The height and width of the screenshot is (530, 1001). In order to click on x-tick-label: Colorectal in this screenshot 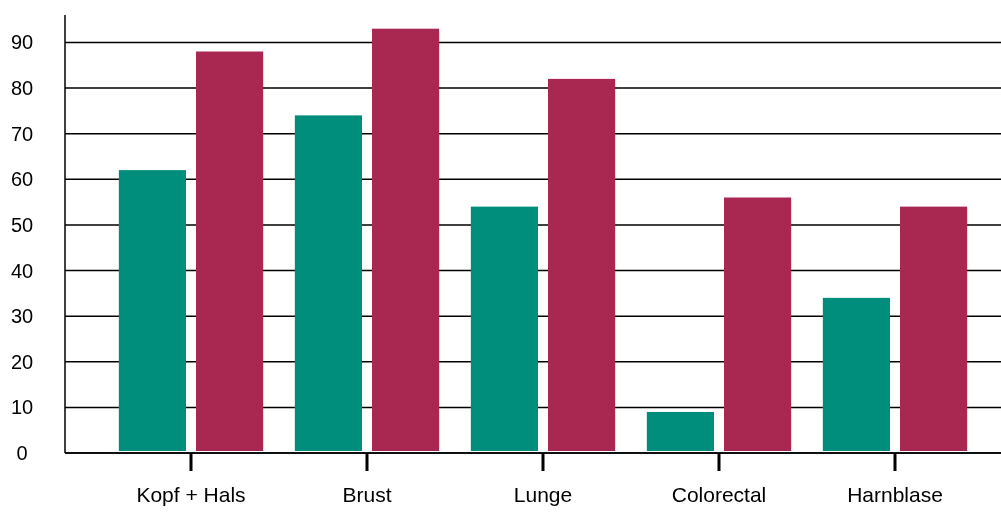, I will do `click(719, 494)`.